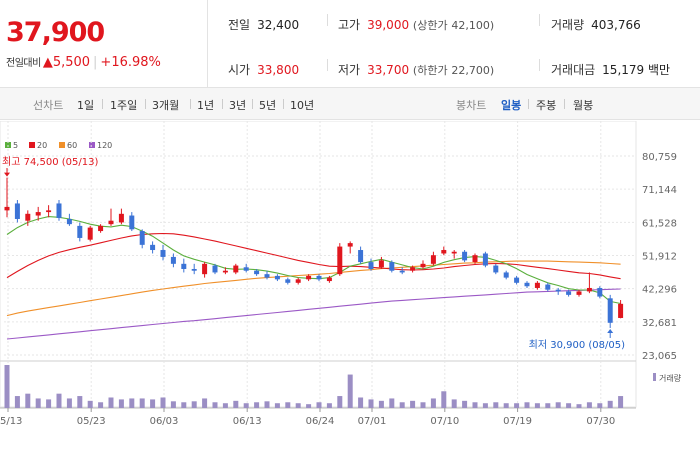 This screenshot has height=450, width=700. What do you see at coordinates (511, 105) in the screenshot?
I see `candle-daily-button: 일봉` at bounding box center [511, 105].